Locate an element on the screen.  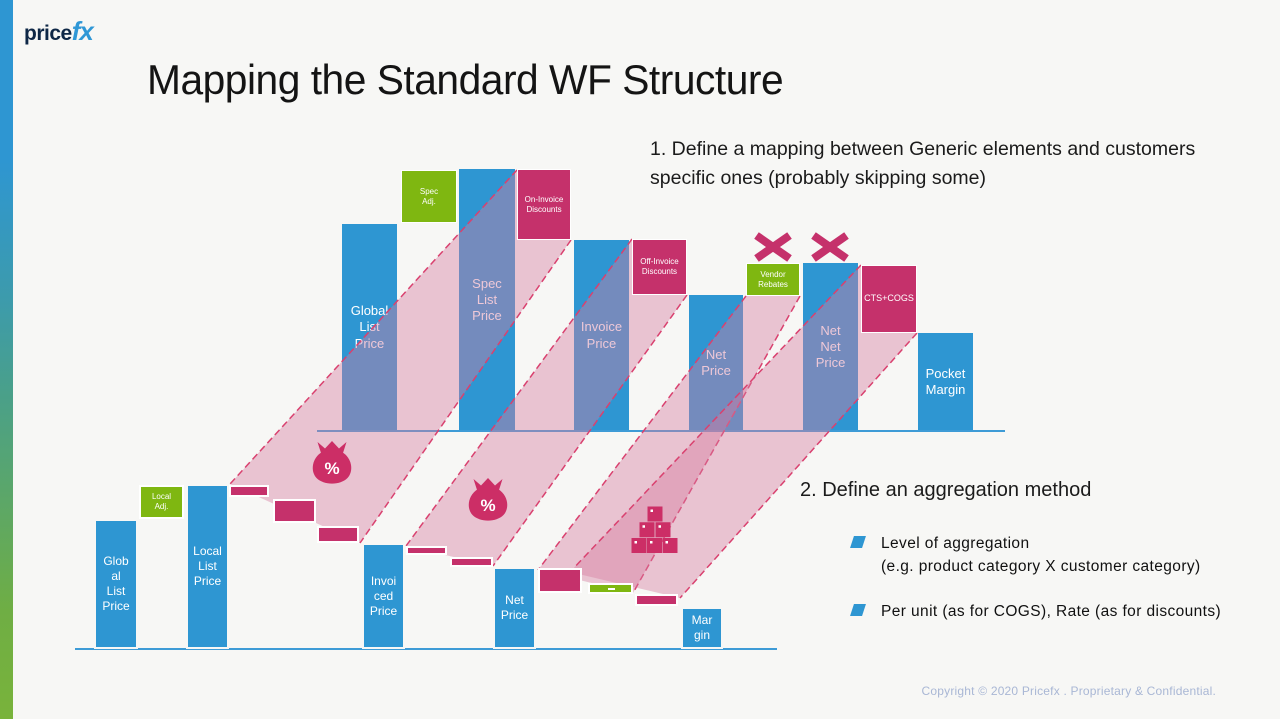
bar-label: Invoice Price is located at coordinates (601, 335).